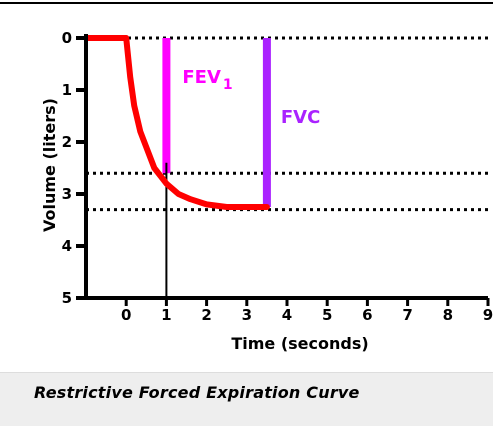  Describe the element at coordinates (488, 315) in the screenshot. I see `x-tick-label: 9` at that location.